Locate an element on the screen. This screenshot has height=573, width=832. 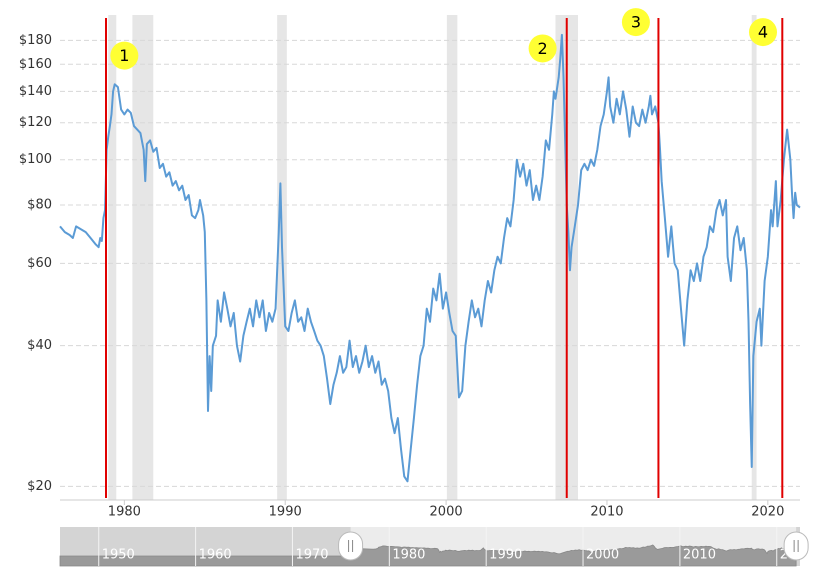
x-tick-label: 1990 is located at coordinates (285, 512).